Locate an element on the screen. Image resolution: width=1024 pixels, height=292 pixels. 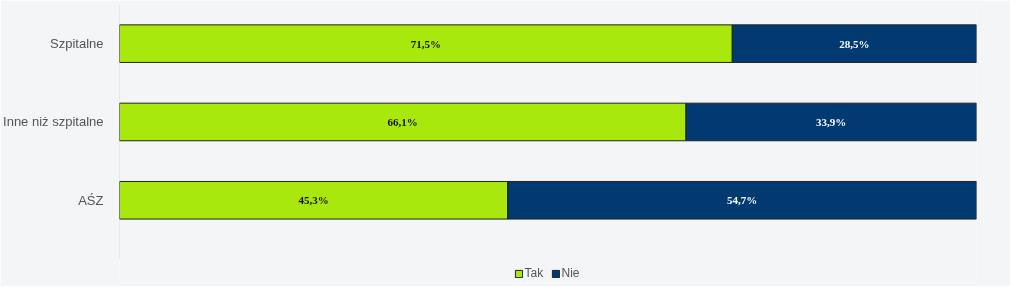
data-label: 54,7% is located at coordinates (742, 200).